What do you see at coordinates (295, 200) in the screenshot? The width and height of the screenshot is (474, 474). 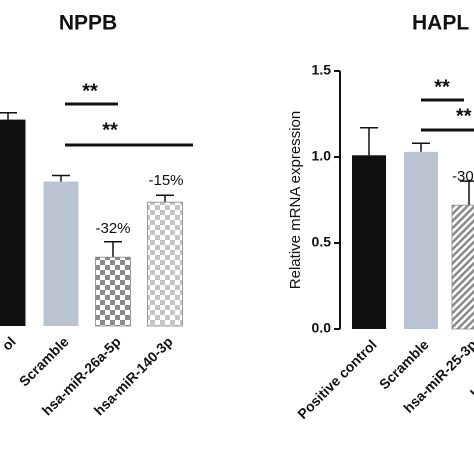 I see `y-axis-label: Relative mRNA expression` at bounding box center [295, 200].